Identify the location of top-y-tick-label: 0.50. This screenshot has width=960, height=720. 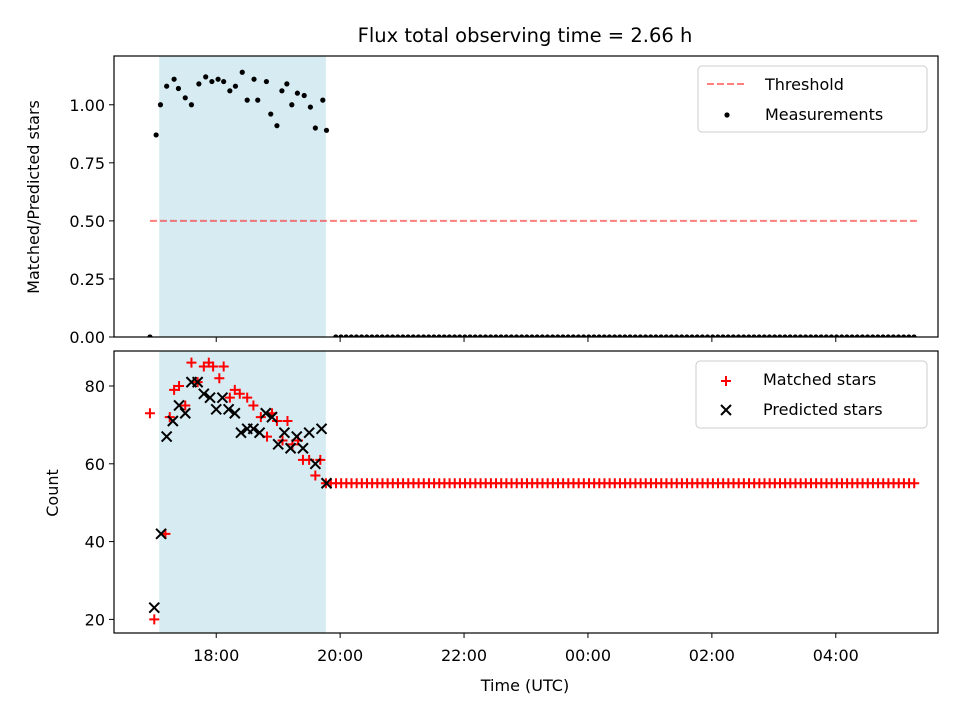
(87, 221).